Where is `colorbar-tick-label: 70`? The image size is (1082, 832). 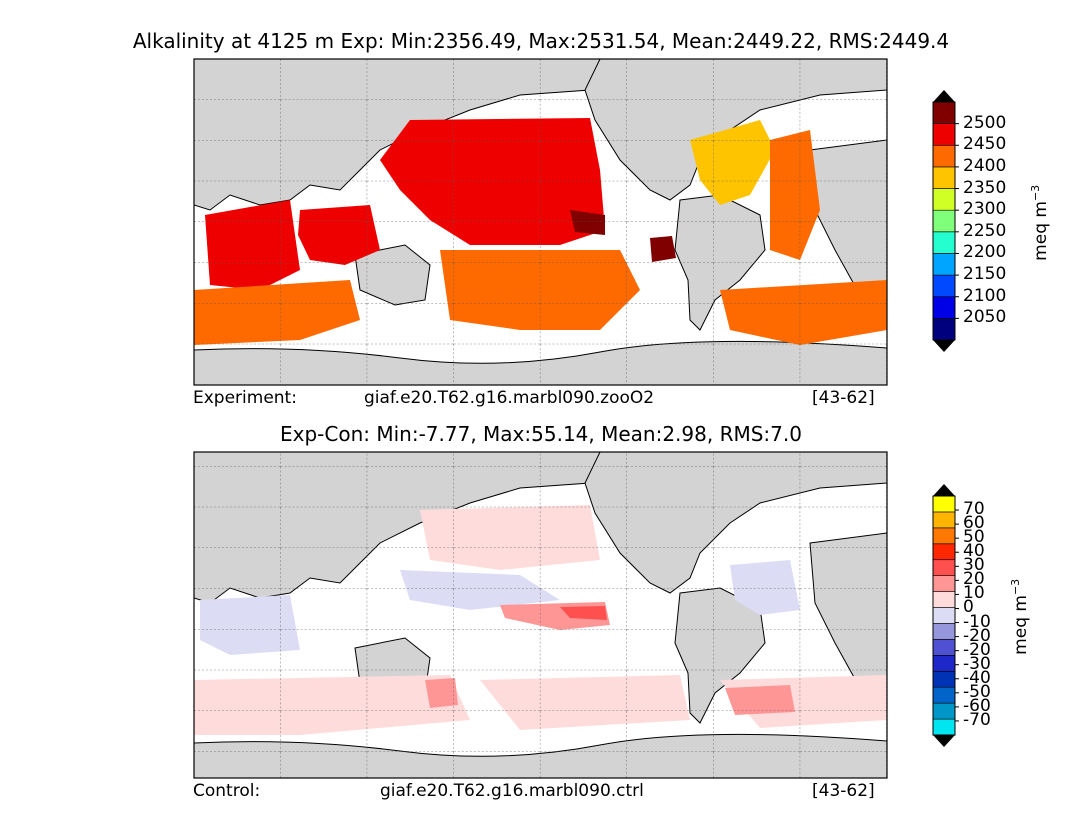
colorbar-tick-label: 70 is located at coordinates (974, 509).